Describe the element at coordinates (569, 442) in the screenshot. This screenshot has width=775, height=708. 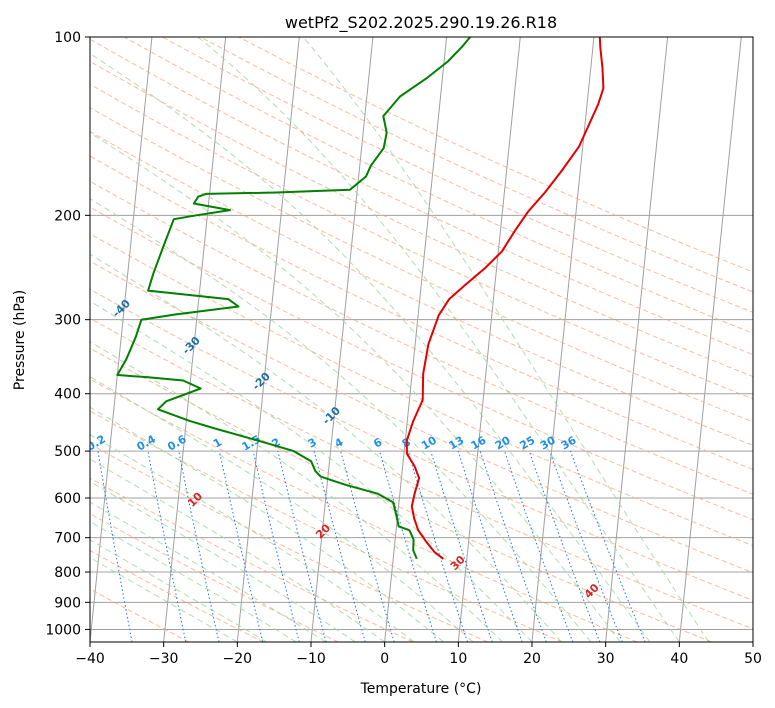
I see `mixing-ratio-label: 36` at that location.